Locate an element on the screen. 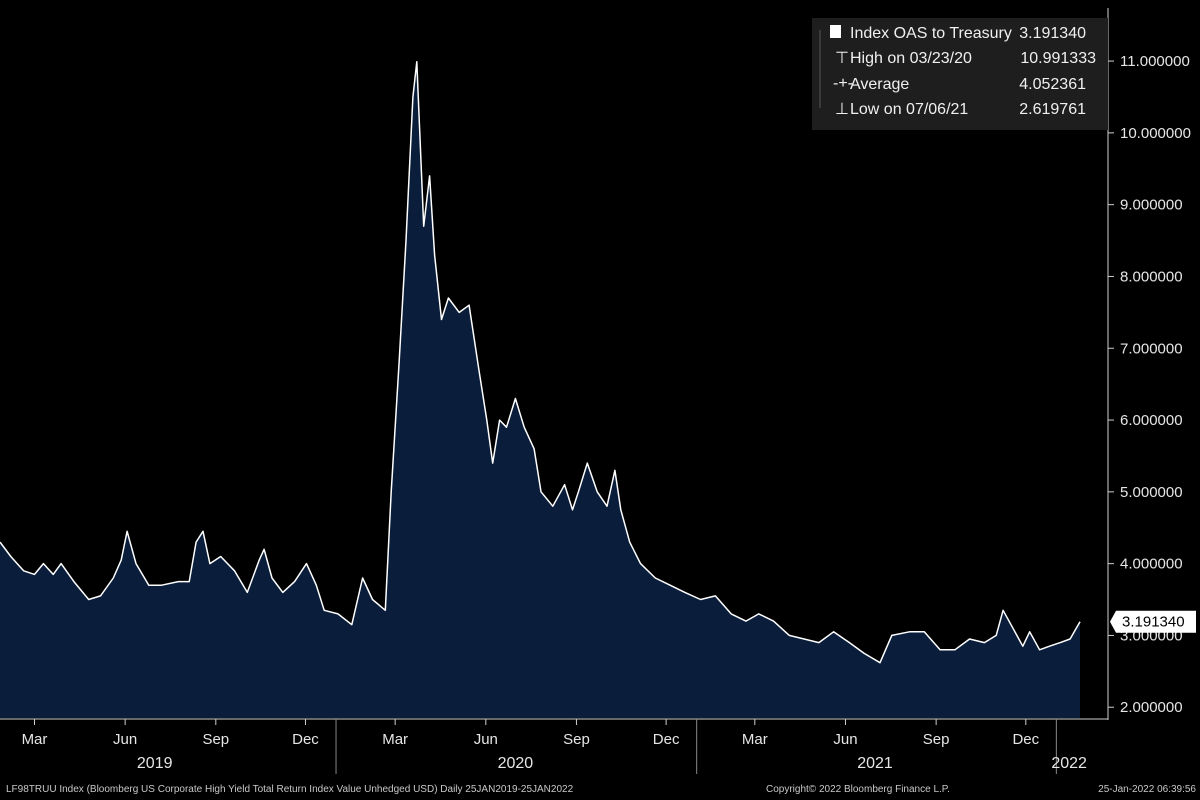 The image size is (1200, 800). high-marker-icon: ⊤ is located at coordinates (842, 58).